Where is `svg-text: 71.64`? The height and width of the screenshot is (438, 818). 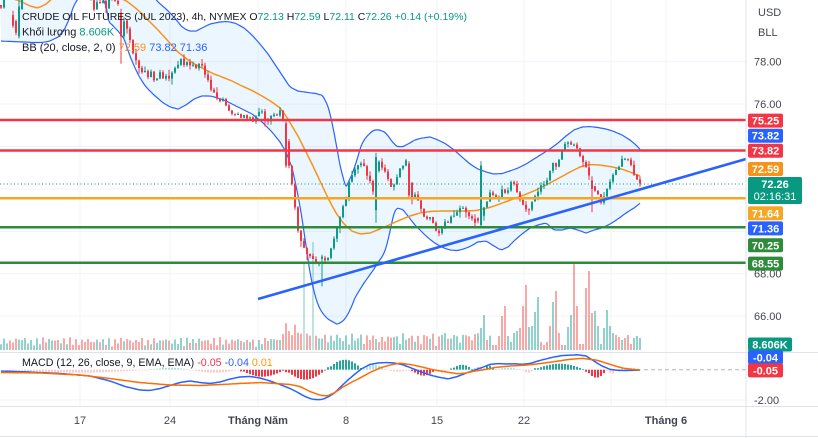 svg-text: 71.64 is located at coordinates (766, 214).